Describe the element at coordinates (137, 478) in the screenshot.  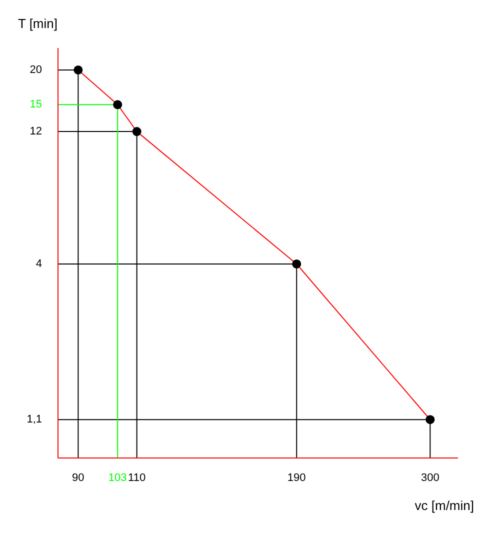
I see `x-tick-label: 110` at that location.